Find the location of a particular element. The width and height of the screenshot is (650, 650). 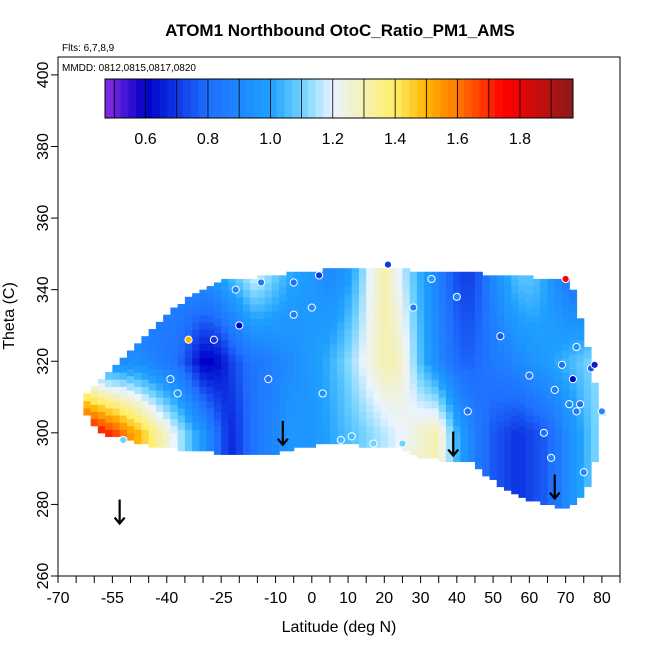

y-tick-label: 260 is located at coordinates (43, 576).